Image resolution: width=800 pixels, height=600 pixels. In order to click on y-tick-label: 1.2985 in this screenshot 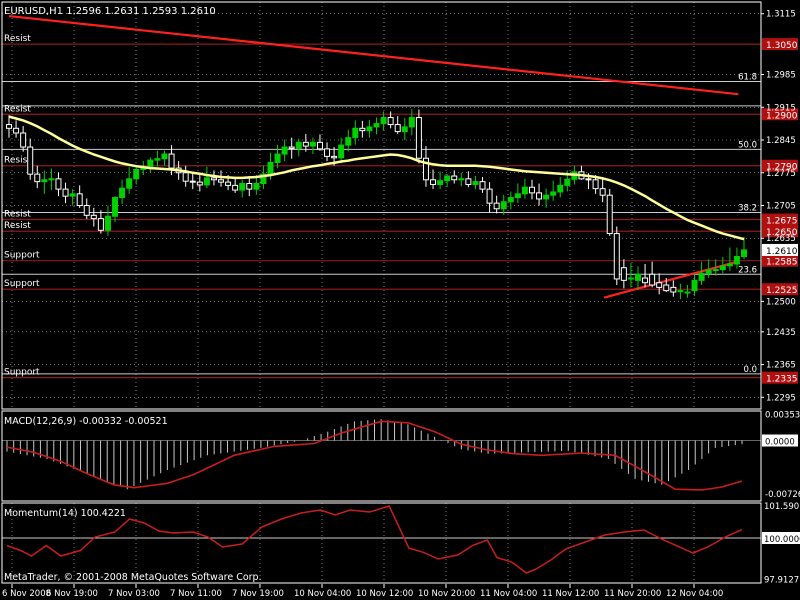, I will do `click(781, 76)`.